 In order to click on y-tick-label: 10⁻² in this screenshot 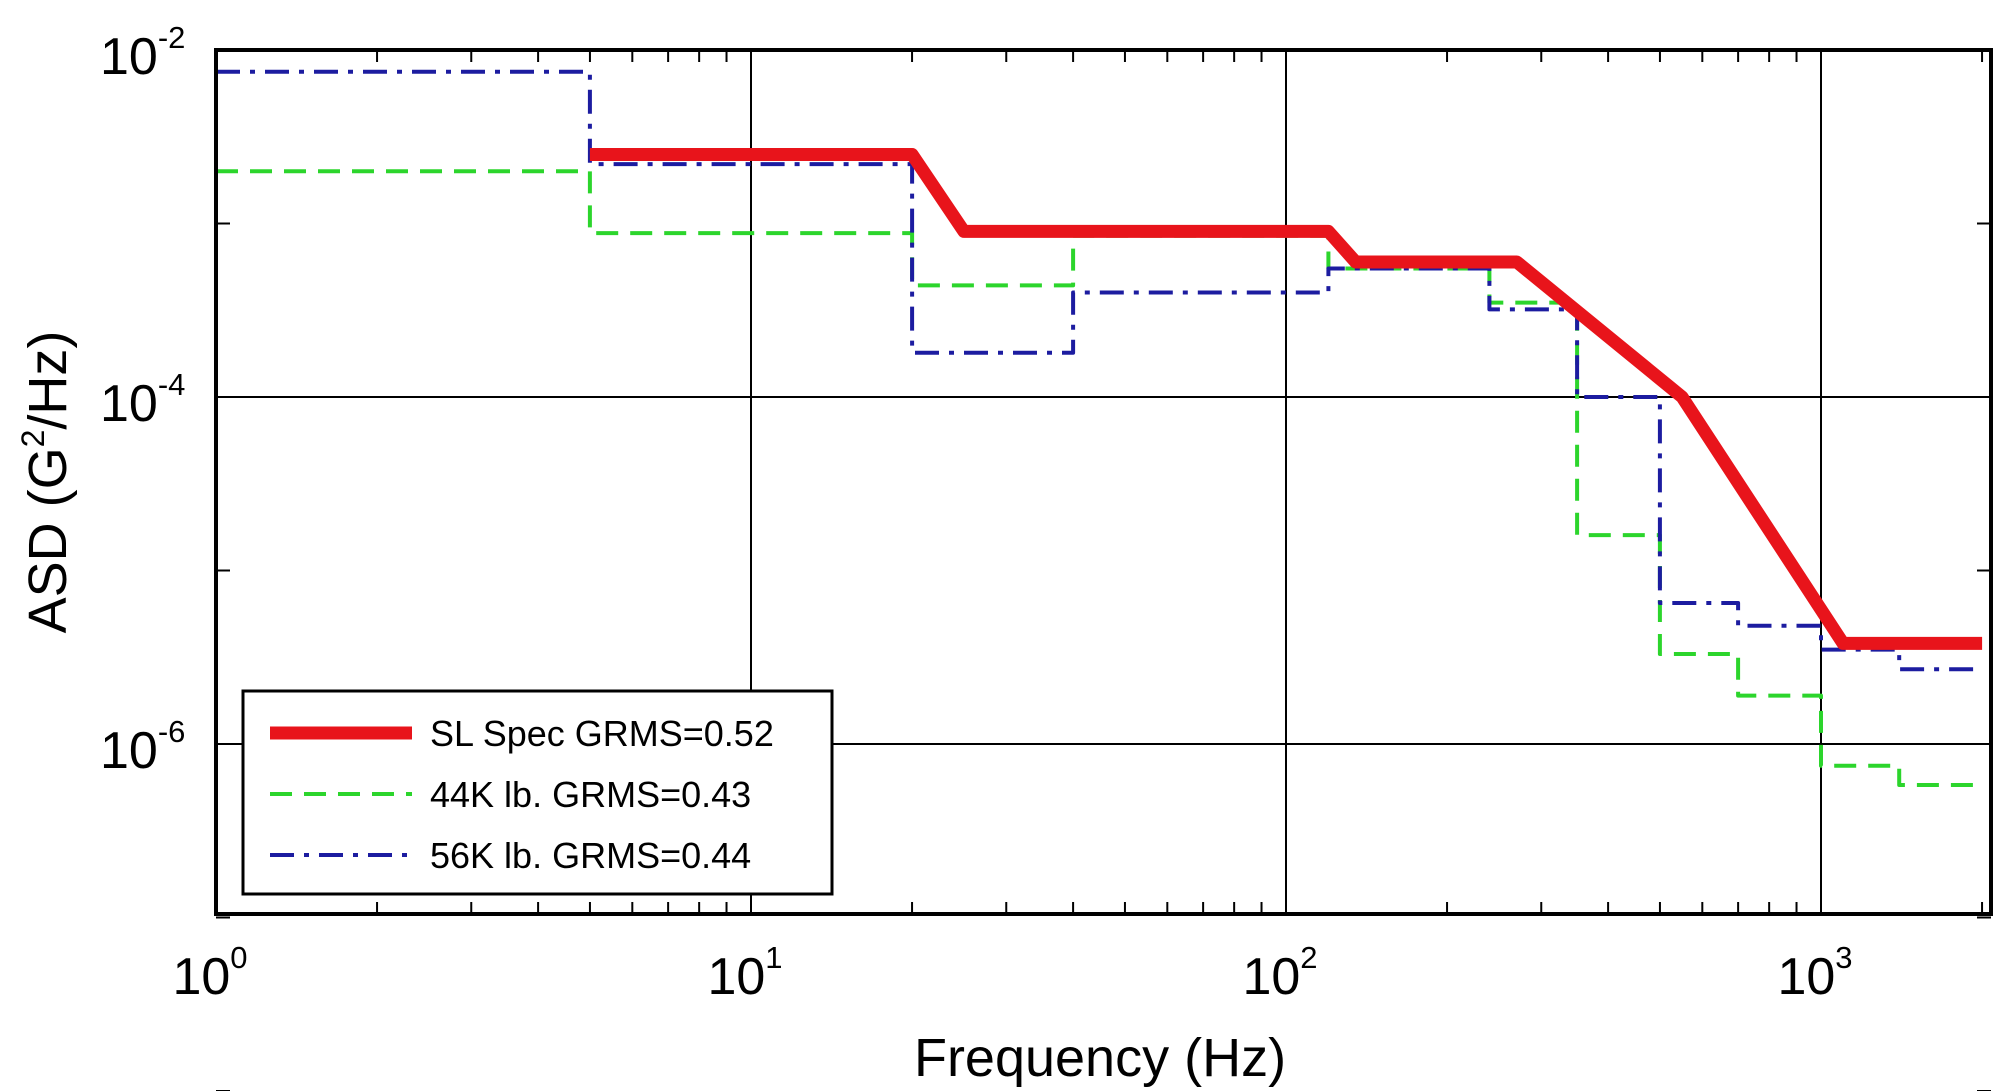, I will do `click(142, 53)`.